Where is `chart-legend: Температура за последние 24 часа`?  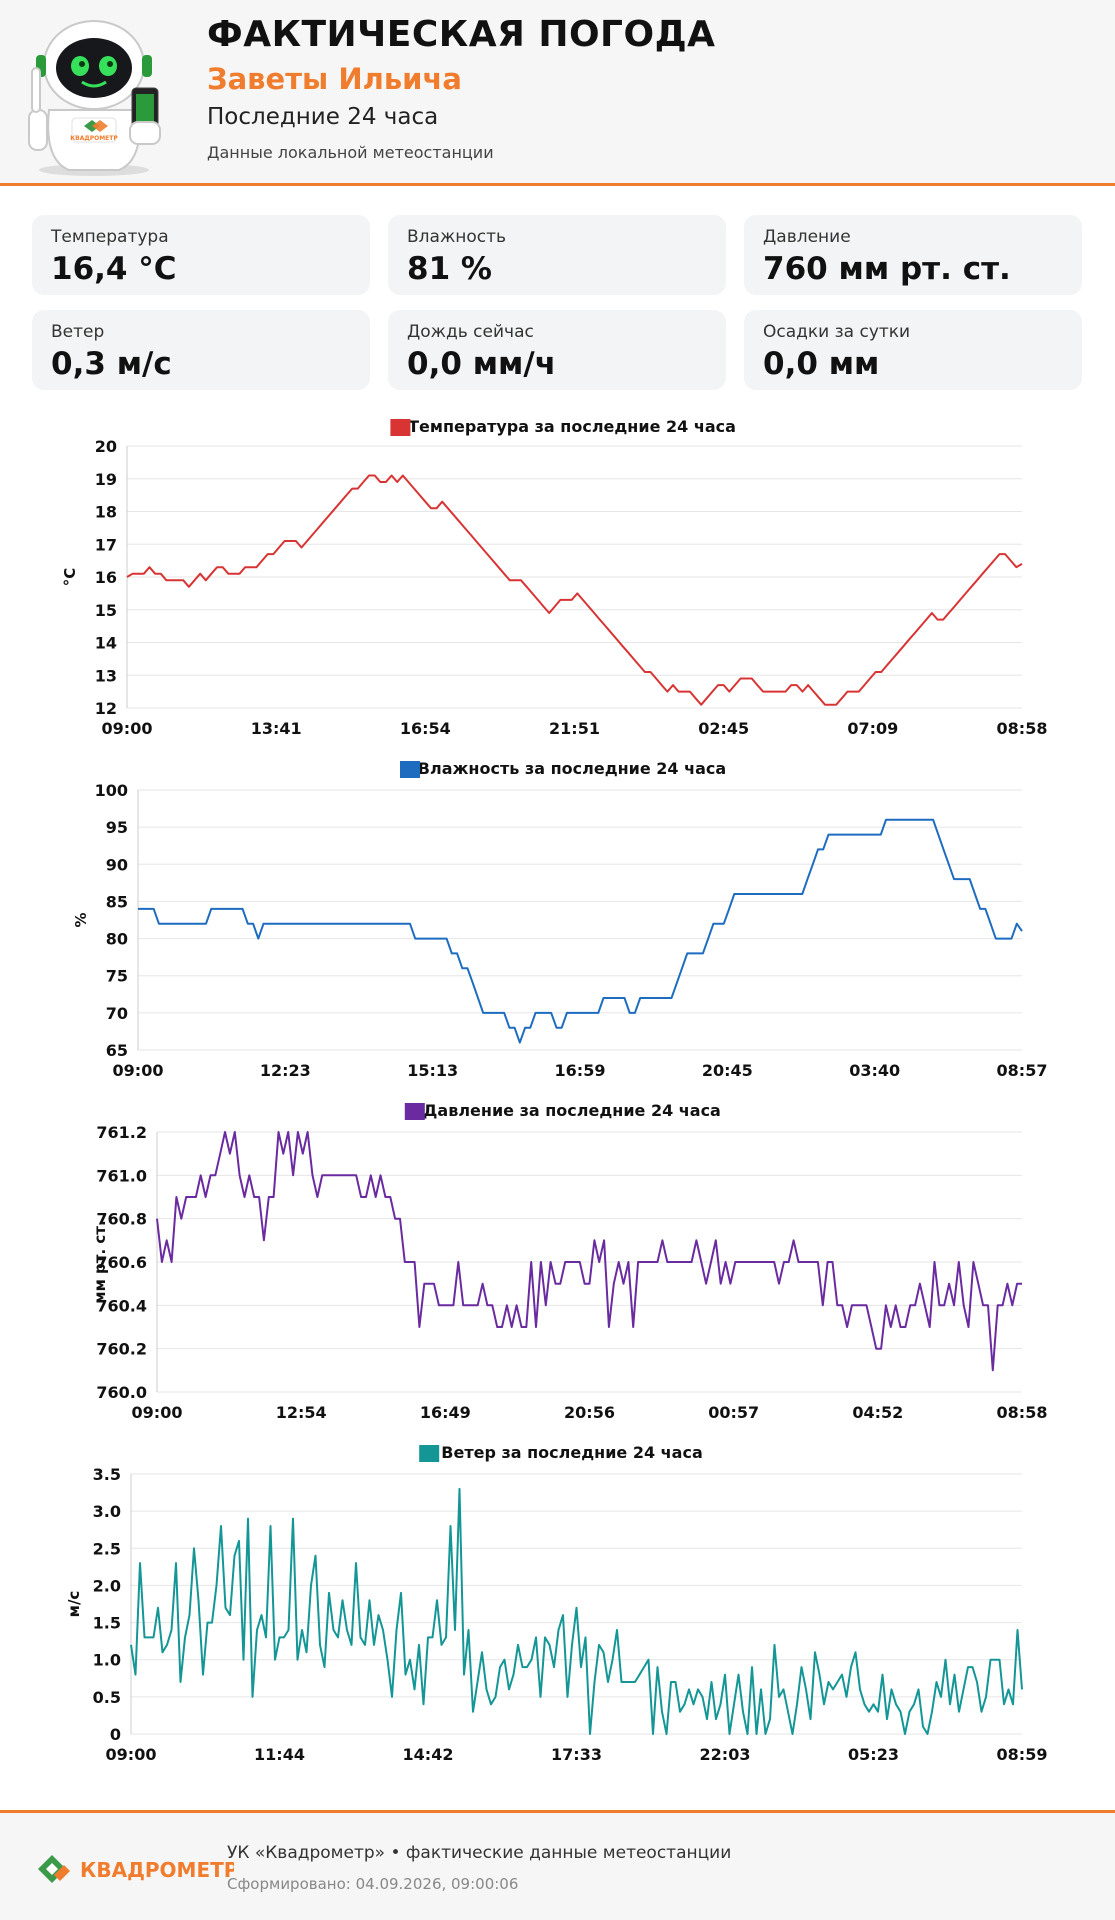
chart-legend: Температура за последние 24 часа is located at coordinates (563, 426).